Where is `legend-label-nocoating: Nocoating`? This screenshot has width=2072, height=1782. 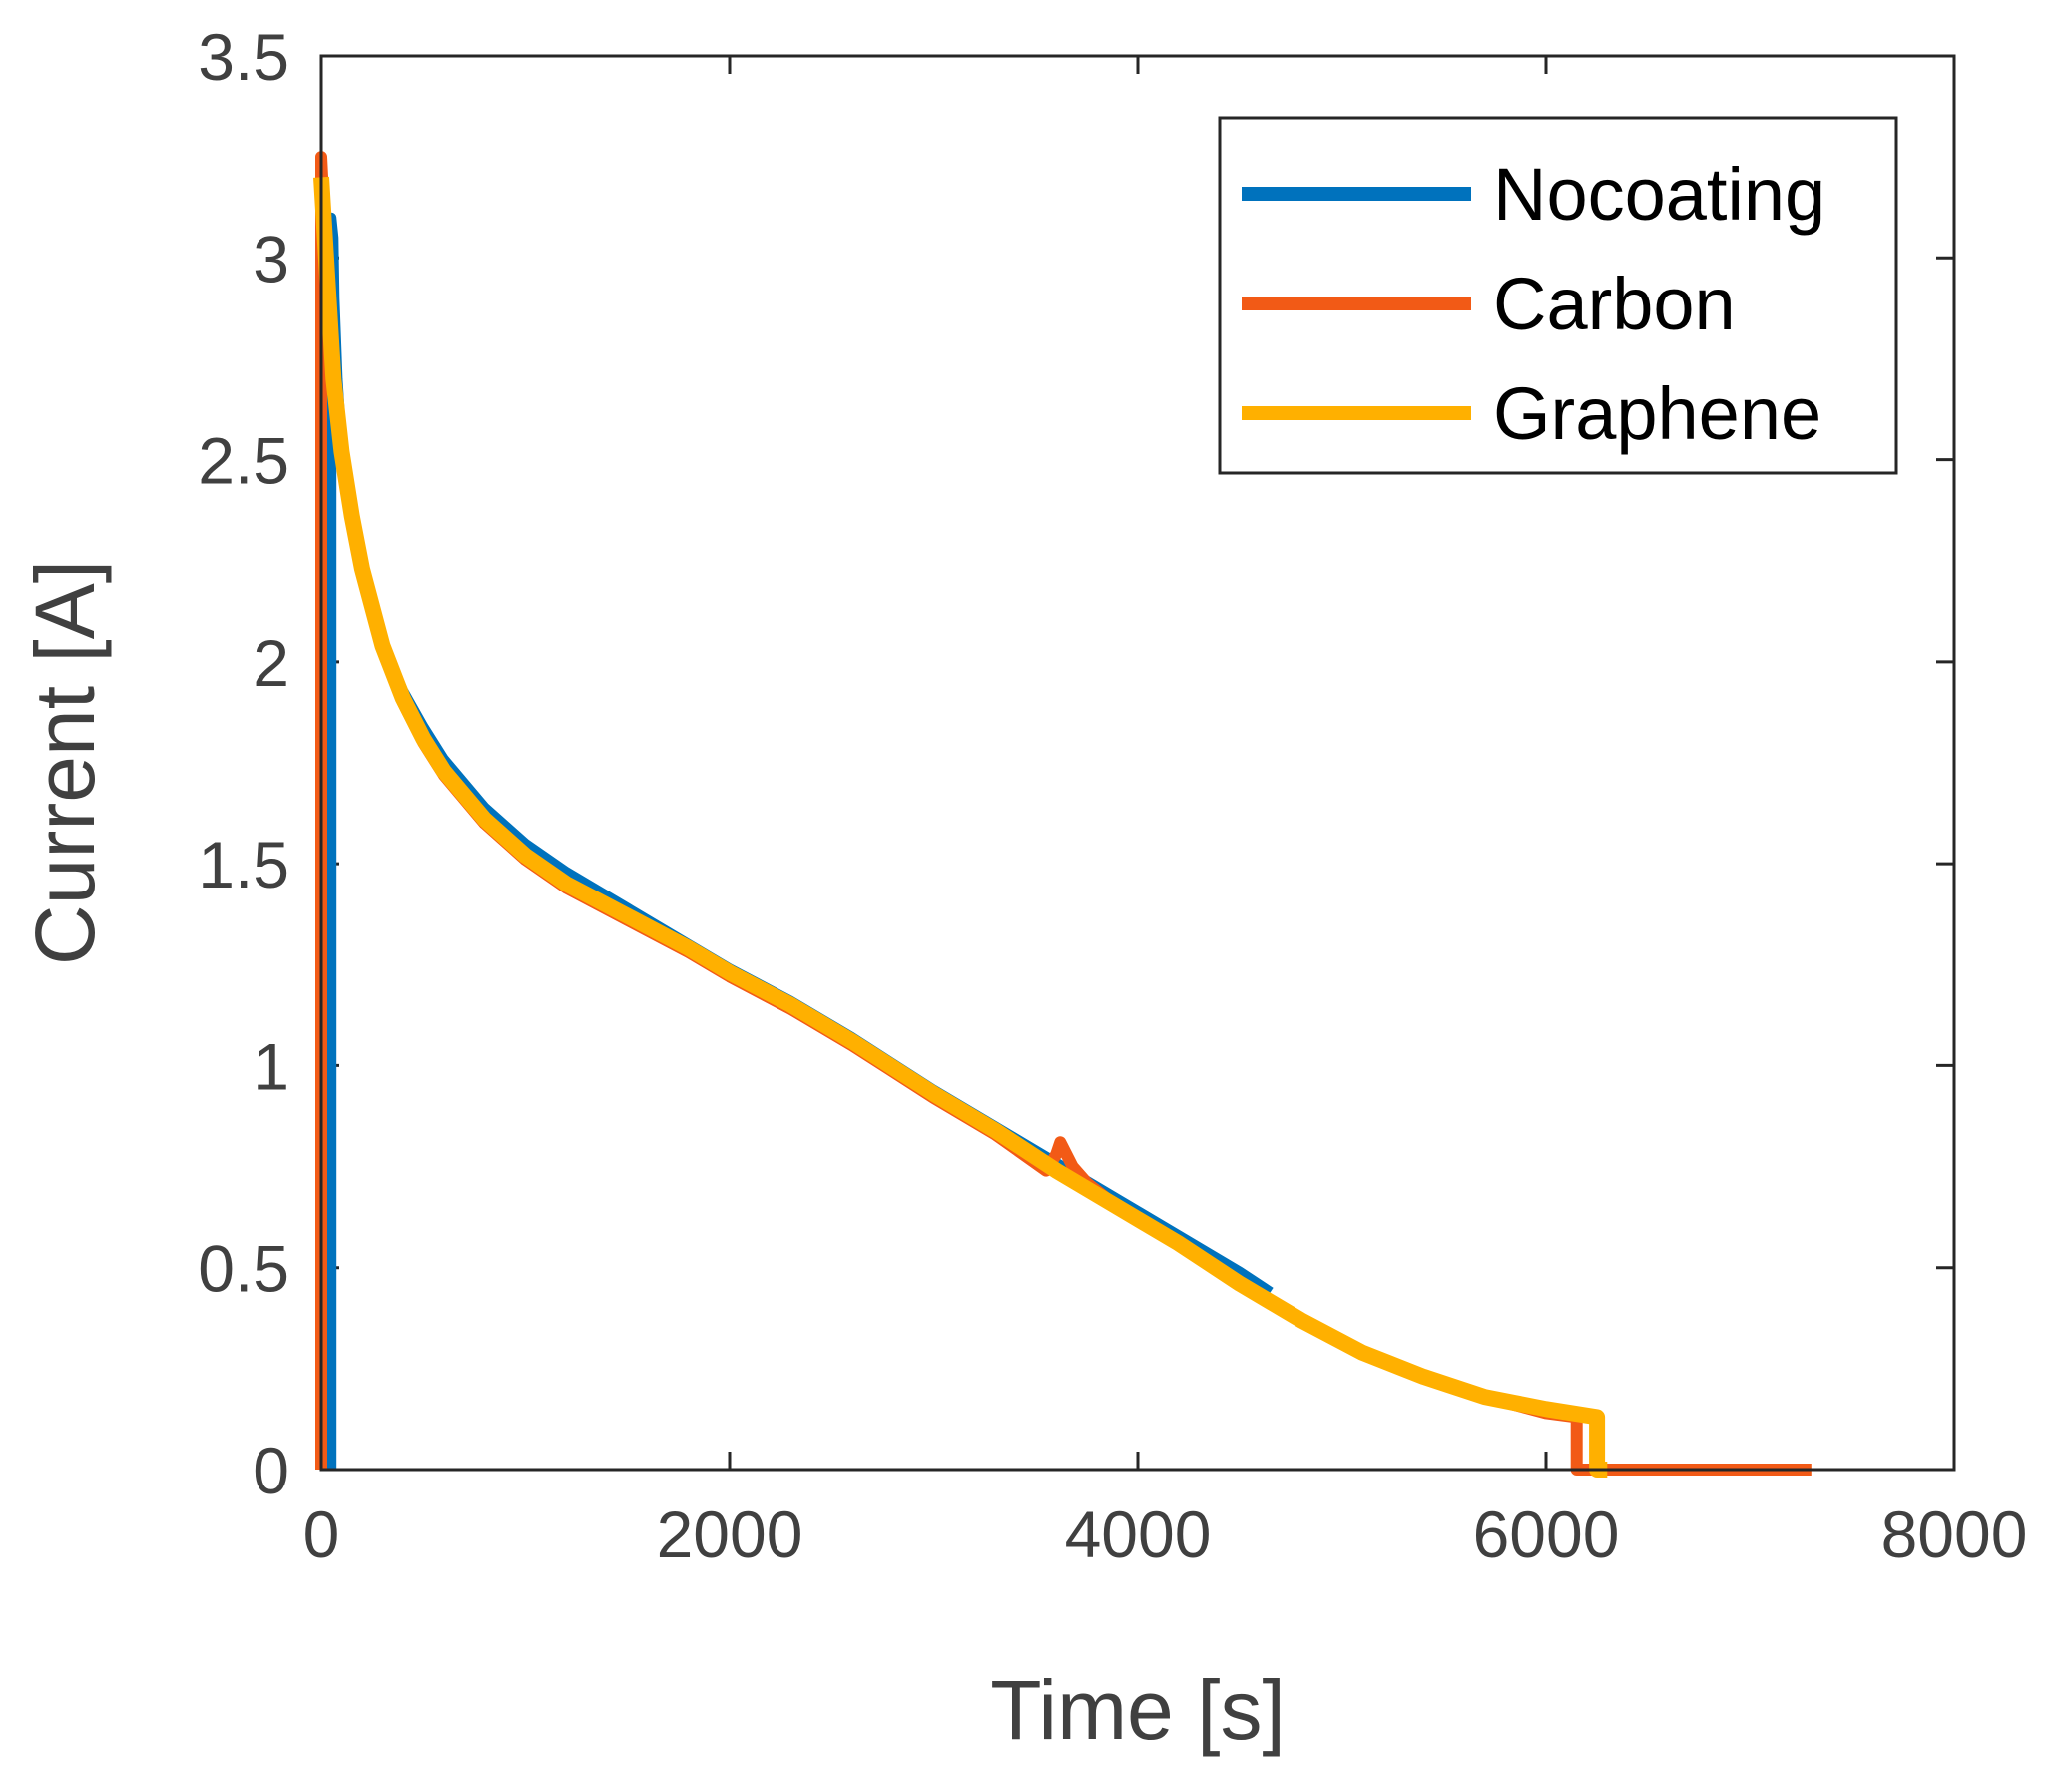 legend-label-nocoating: Nocoating is located at coordinates (1659, 194).